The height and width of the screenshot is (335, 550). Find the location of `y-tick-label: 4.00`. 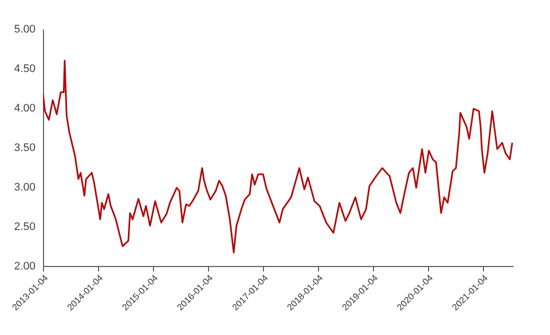

y-tick-label: 4.00 is located at coordinates (25, 108).